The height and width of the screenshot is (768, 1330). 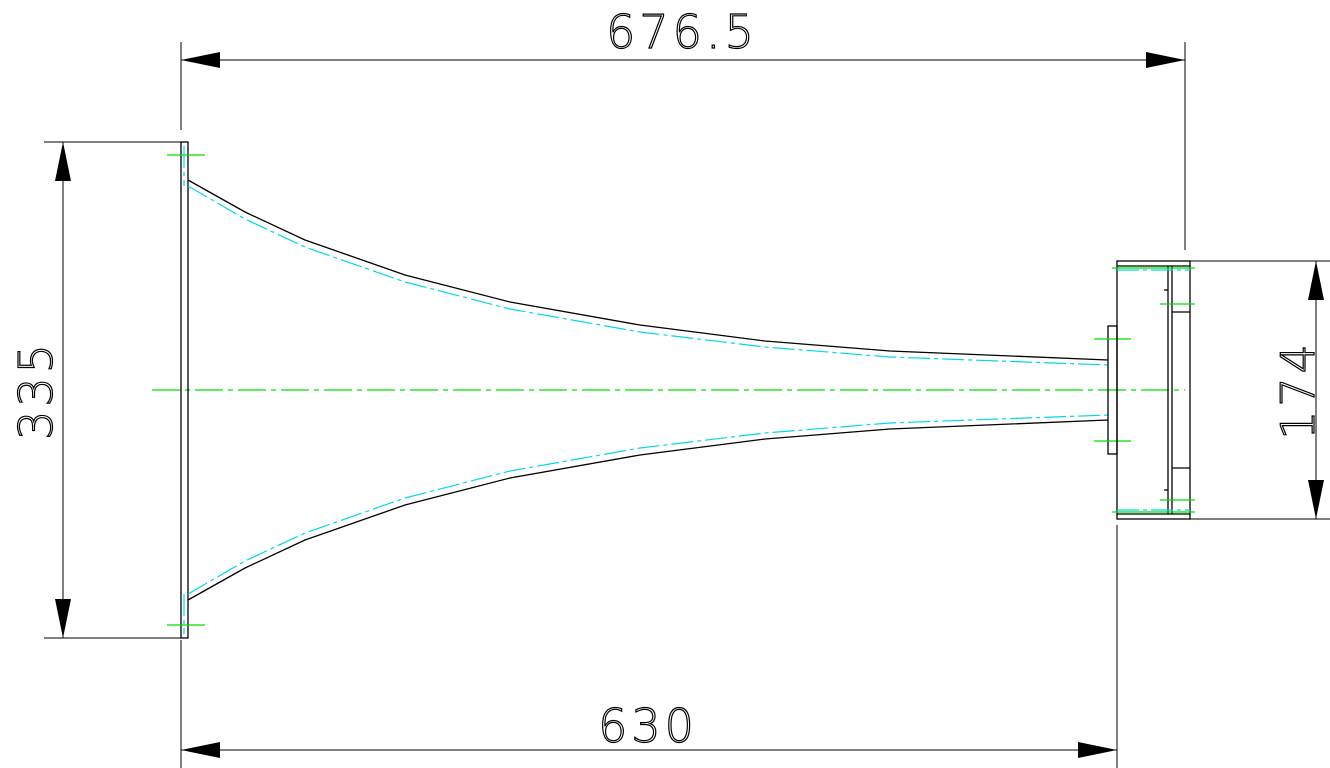 I want to click on mouth-height-label: 335, so click(x=36, y=390).